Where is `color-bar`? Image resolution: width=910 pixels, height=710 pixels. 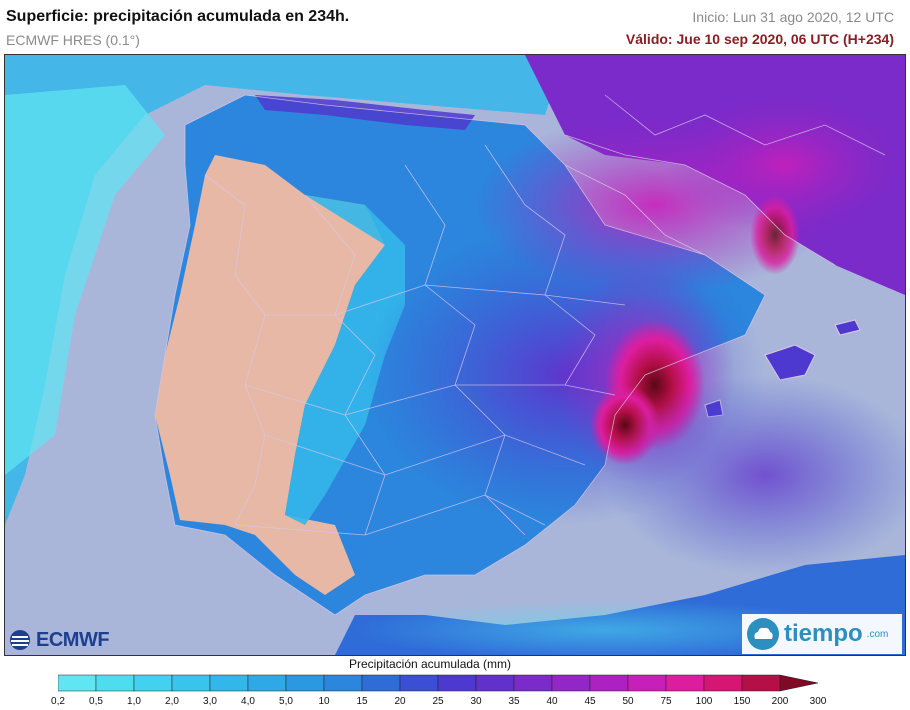 color-bar is located at coordinates (438, 683).